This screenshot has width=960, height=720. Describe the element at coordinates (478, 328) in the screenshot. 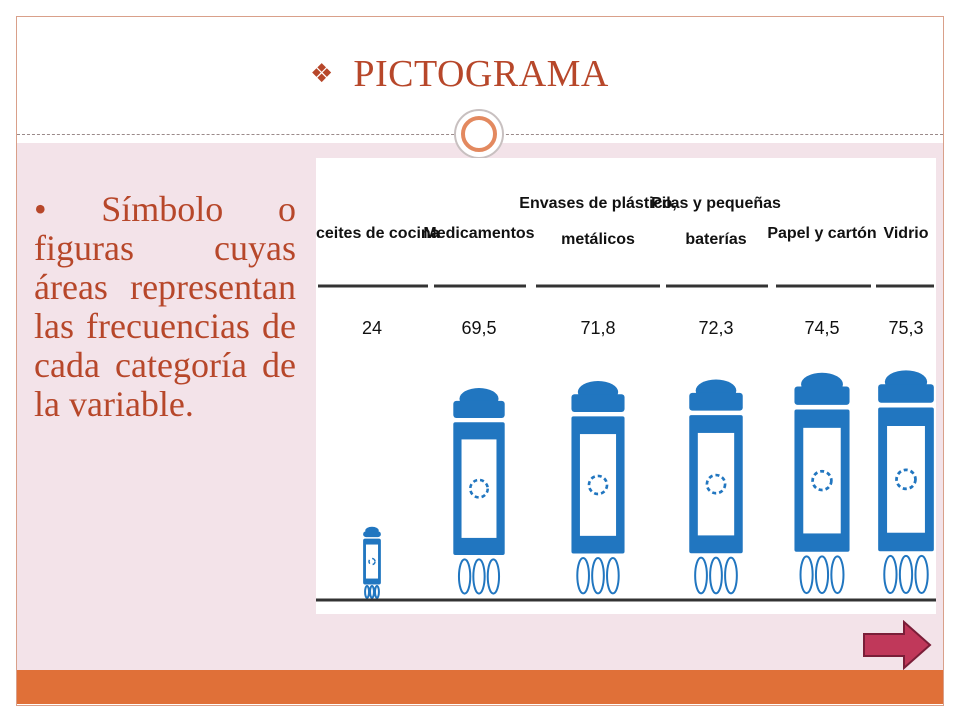

I see `value-label: 69,5` at that location.